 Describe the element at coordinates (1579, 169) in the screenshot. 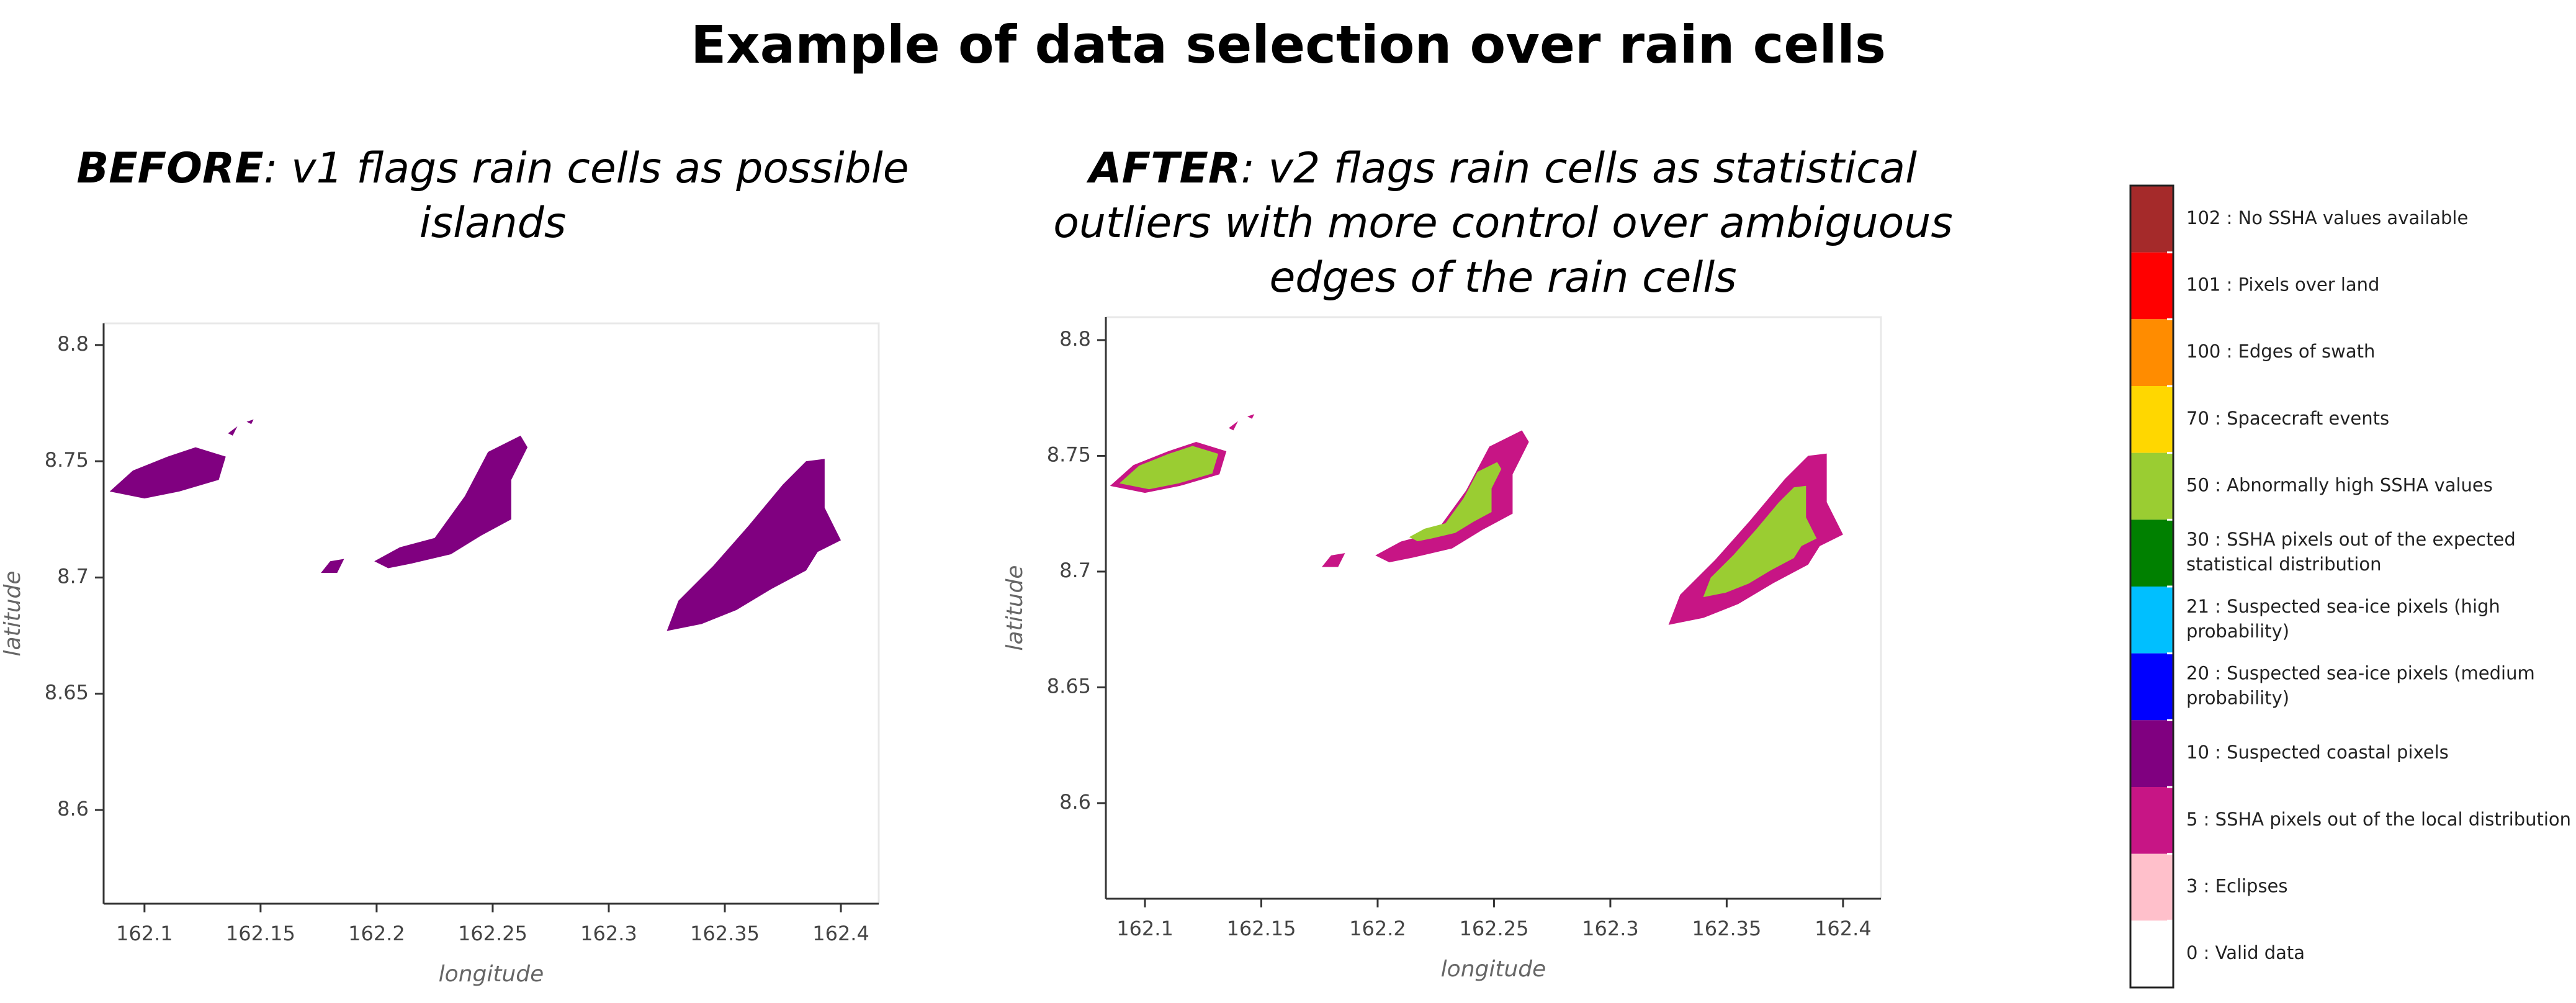

I see `chart-title-line: : v2 flags rain cells as statistical` at that location.